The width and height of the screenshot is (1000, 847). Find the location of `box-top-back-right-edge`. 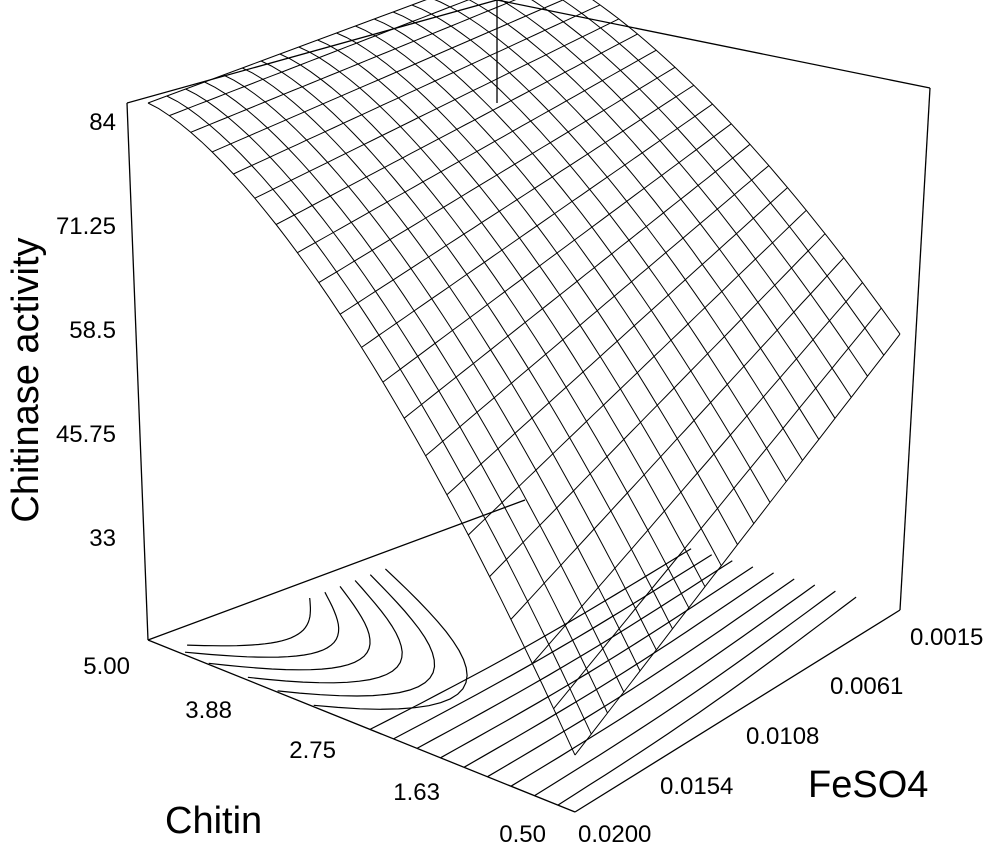

box-top-back-right-edge is located at coordinates (713, 44).